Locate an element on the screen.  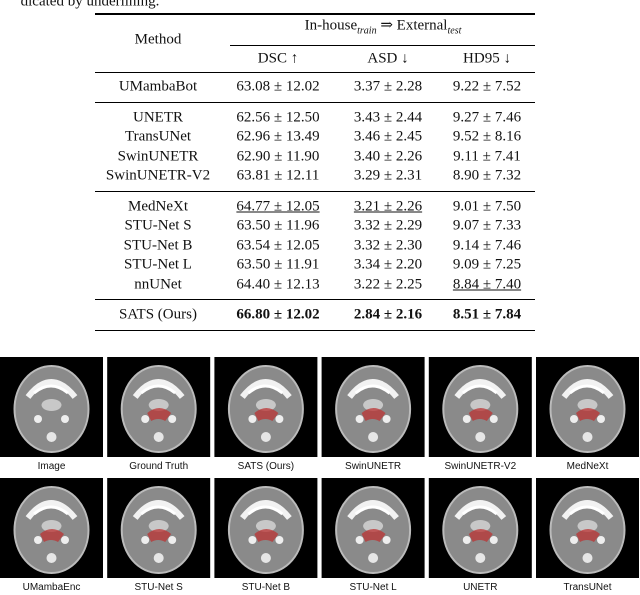
cell: 63.50 ± 11.96 is located at coordinates (278, 225).